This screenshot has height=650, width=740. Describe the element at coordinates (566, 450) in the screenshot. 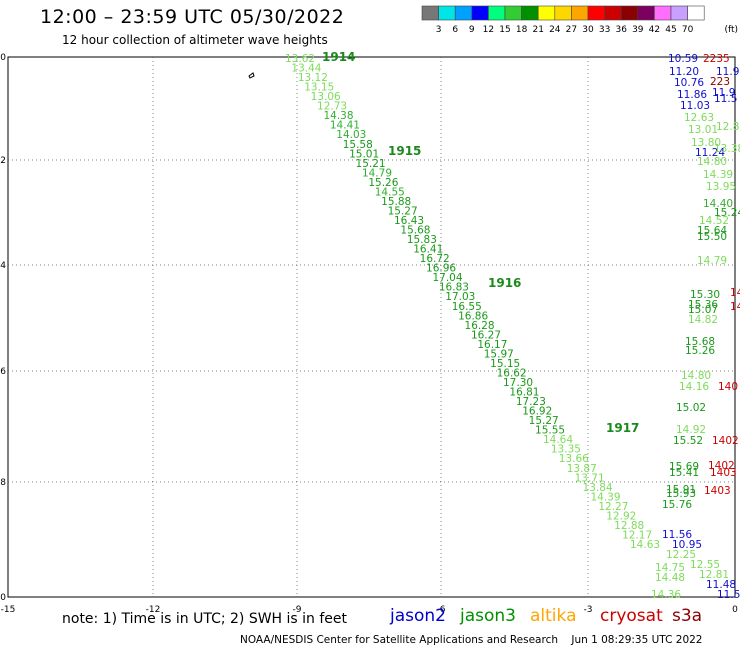

I see `wave-height-label: 13.35` at that location.